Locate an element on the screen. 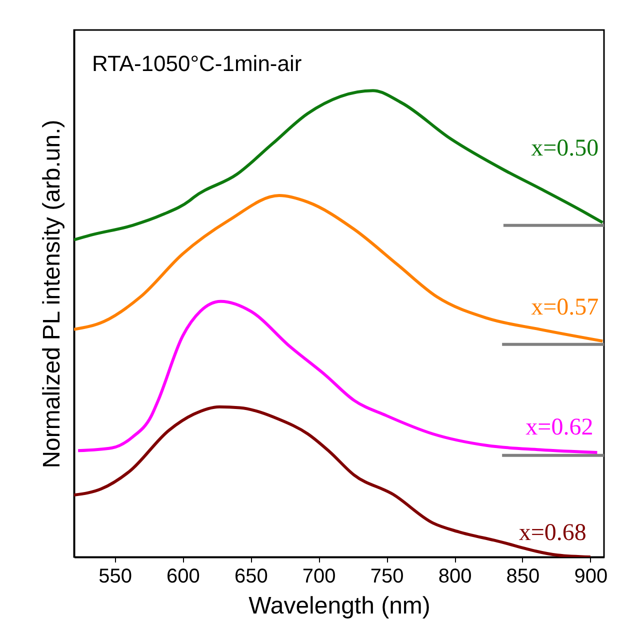  x-tick-label: 550 is located at coordinates (115, 577).